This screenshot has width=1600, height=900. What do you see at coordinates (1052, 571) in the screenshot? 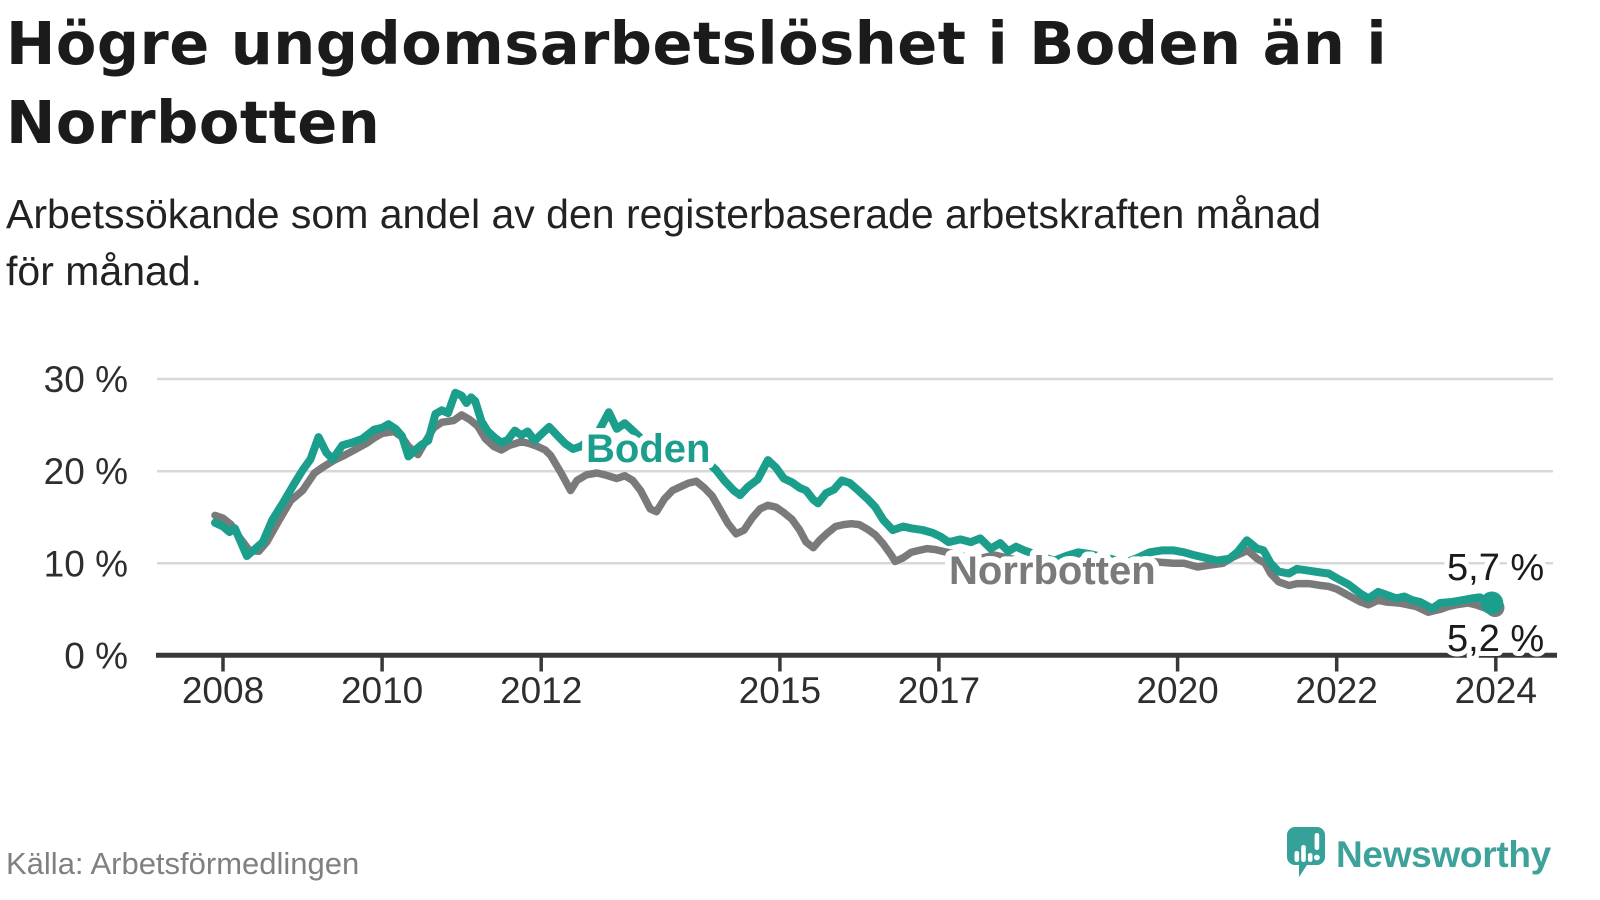
I see `norrbotten-line-label: Norrbotten` at bounding box center [1052, 571].